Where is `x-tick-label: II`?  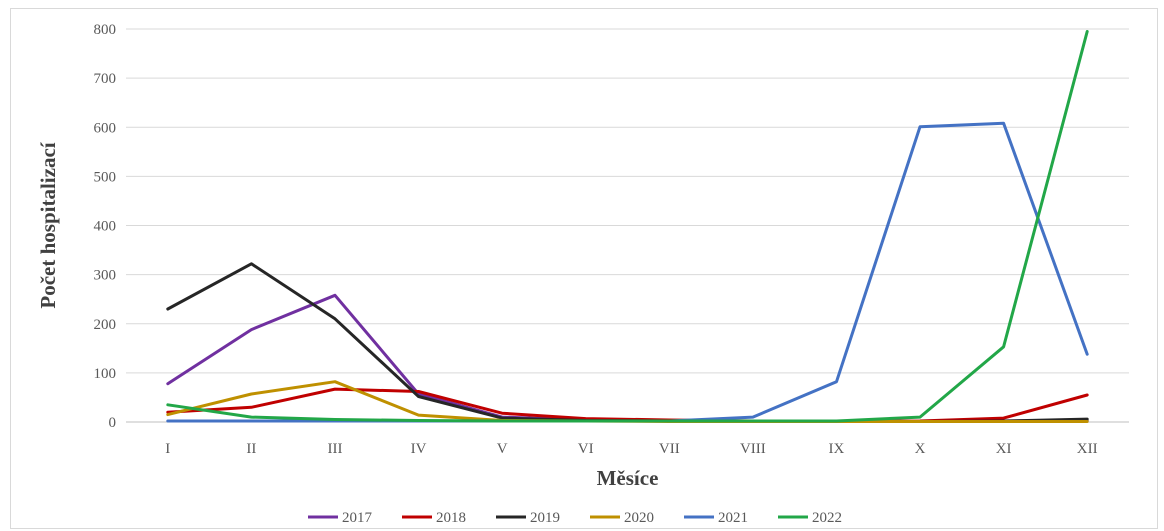 x-tick-label: II is located at coordinates (251, 449).